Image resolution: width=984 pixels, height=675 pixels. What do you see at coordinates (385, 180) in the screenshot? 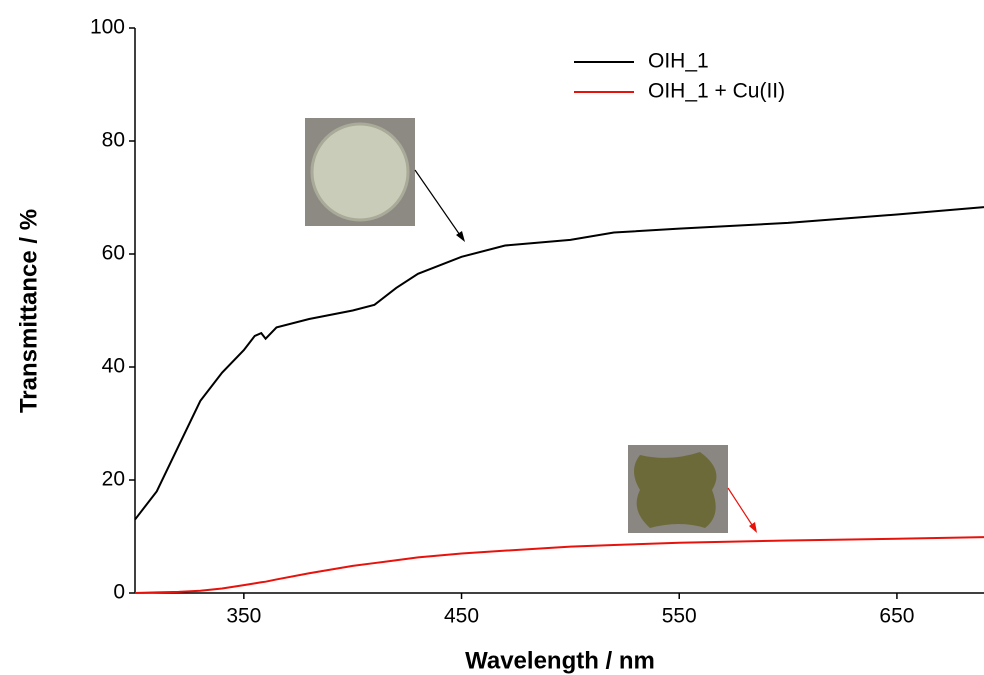
I see `inset-photo-film` at bounding box center [385, 180].